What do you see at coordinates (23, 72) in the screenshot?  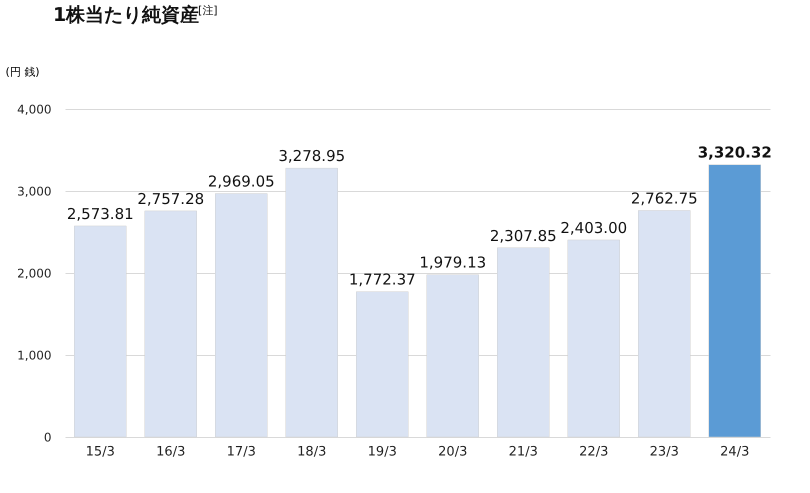 I see `y-axis-title: (円 銭)` at bounding box center [23, 72].